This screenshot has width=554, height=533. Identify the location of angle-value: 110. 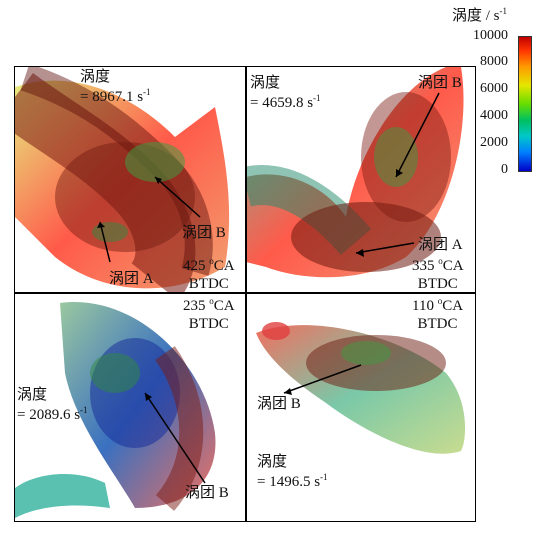
(425, 306).